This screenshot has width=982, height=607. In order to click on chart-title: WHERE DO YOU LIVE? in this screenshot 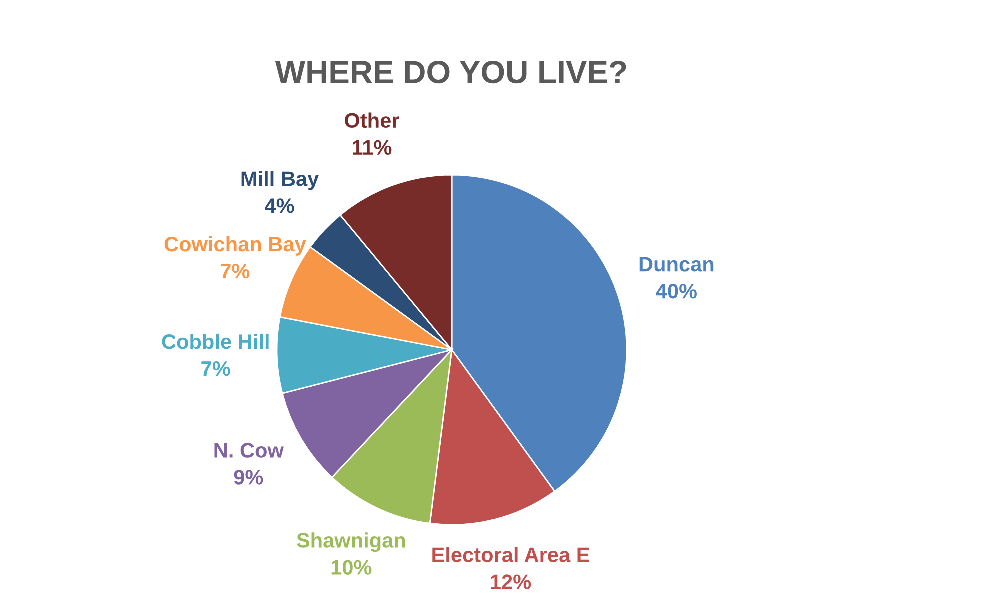, I will do `click(450, 72)`.